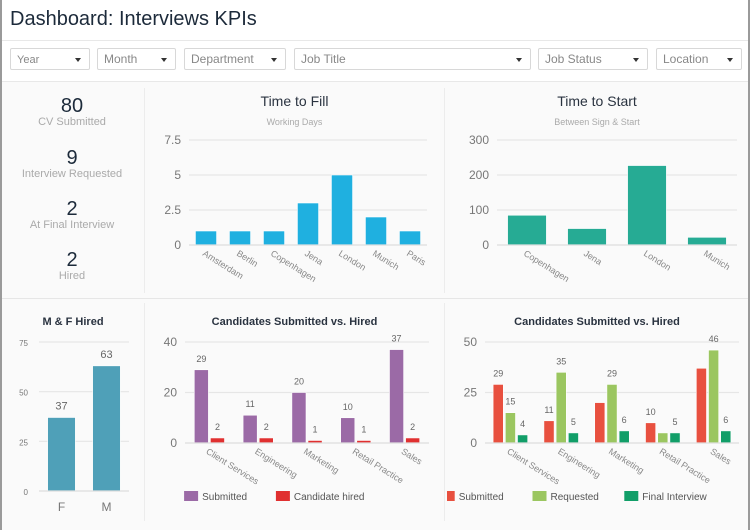  Describe the element at coordinates (172, 140) in the screenshot. I see `y-tick-label: 7.5` at that location.